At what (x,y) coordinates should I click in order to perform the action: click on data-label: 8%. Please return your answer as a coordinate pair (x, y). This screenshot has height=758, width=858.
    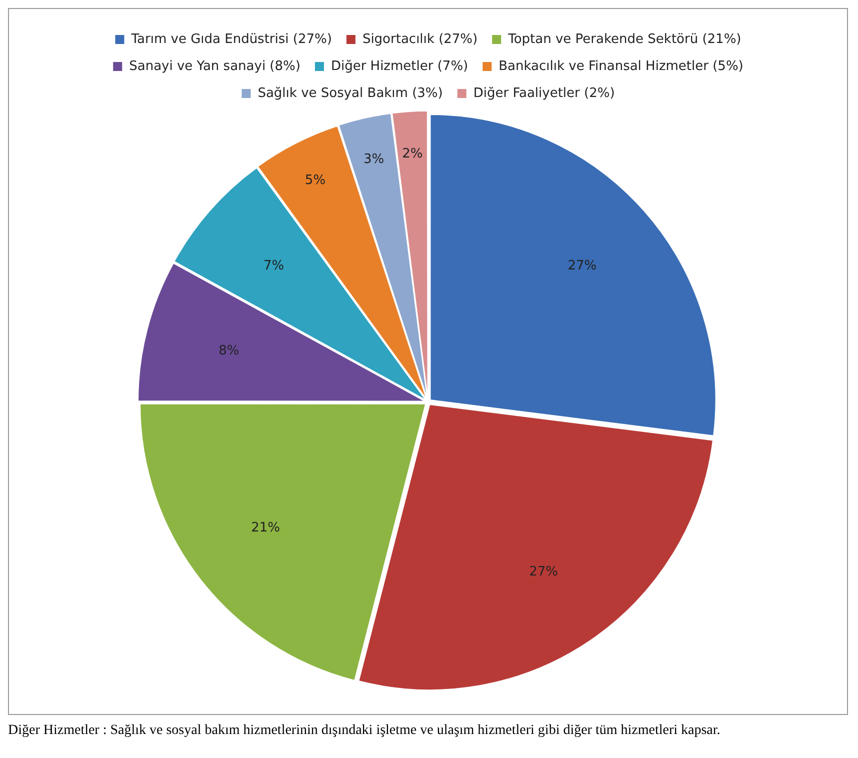
    Looking at the image, I should click on (229, 350).